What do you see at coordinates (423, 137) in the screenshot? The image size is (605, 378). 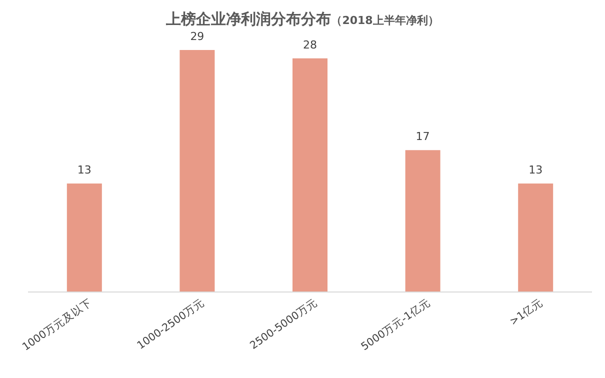 I see `data-label: 17` at bounding box center [423, 137].